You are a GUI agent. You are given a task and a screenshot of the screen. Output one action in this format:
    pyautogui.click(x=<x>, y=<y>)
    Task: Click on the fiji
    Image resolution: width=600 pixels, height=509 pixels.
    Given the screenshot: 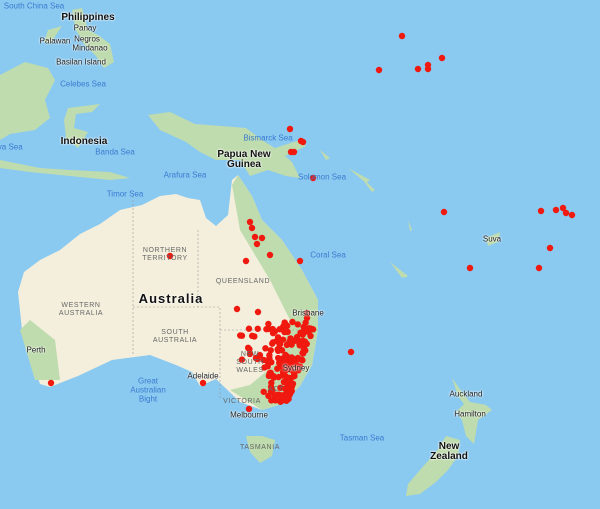 What is the action you would take?
    pyautogui.click(x=493, y=239)
    